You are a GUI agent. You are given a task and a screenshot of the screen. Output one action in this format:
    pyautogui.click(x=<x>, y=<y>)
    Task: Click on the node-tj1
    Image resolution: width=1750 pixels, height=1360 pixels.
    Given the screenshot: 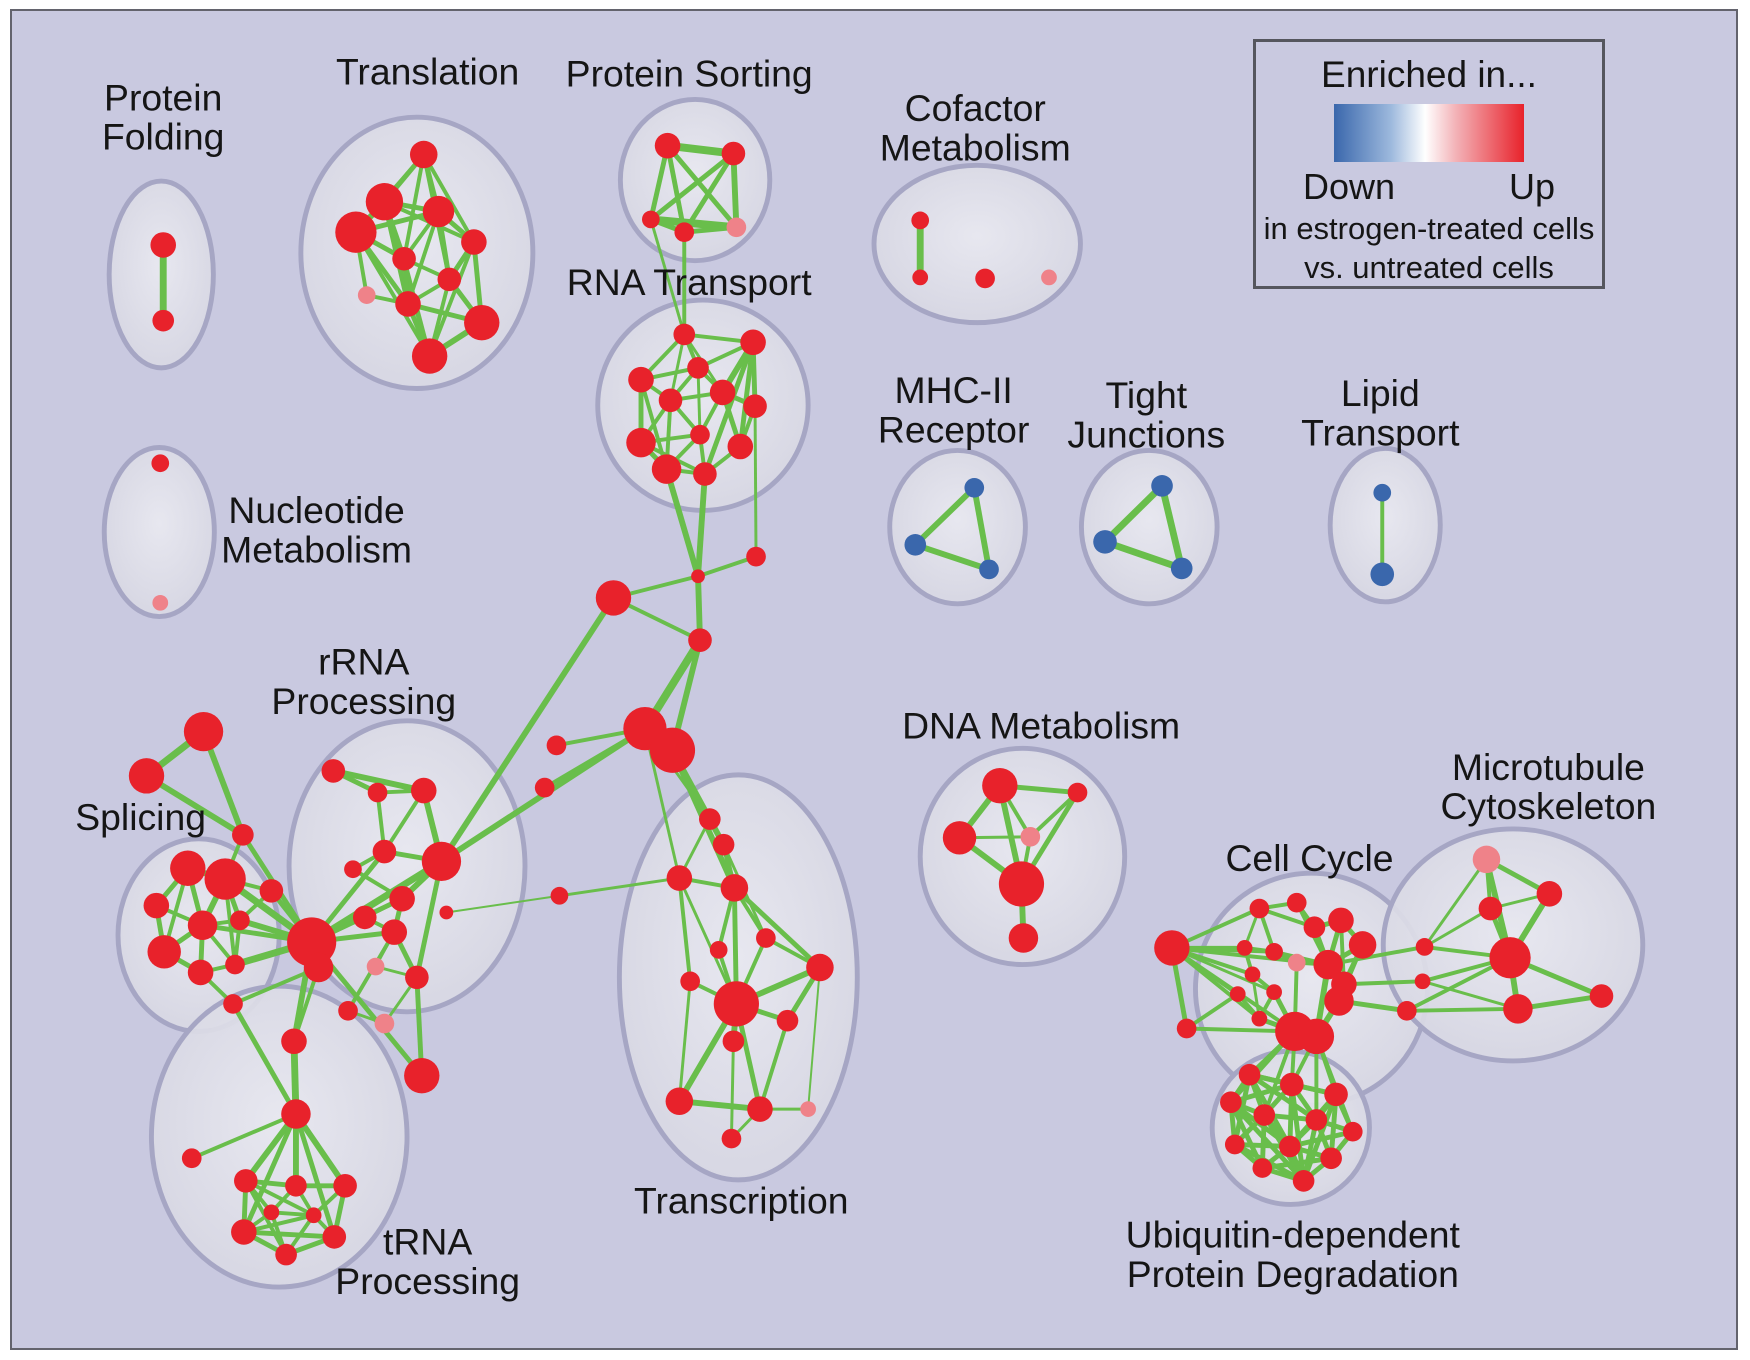 What is the action you would take?
    pyautogui.click(x=1162, y=486)
    